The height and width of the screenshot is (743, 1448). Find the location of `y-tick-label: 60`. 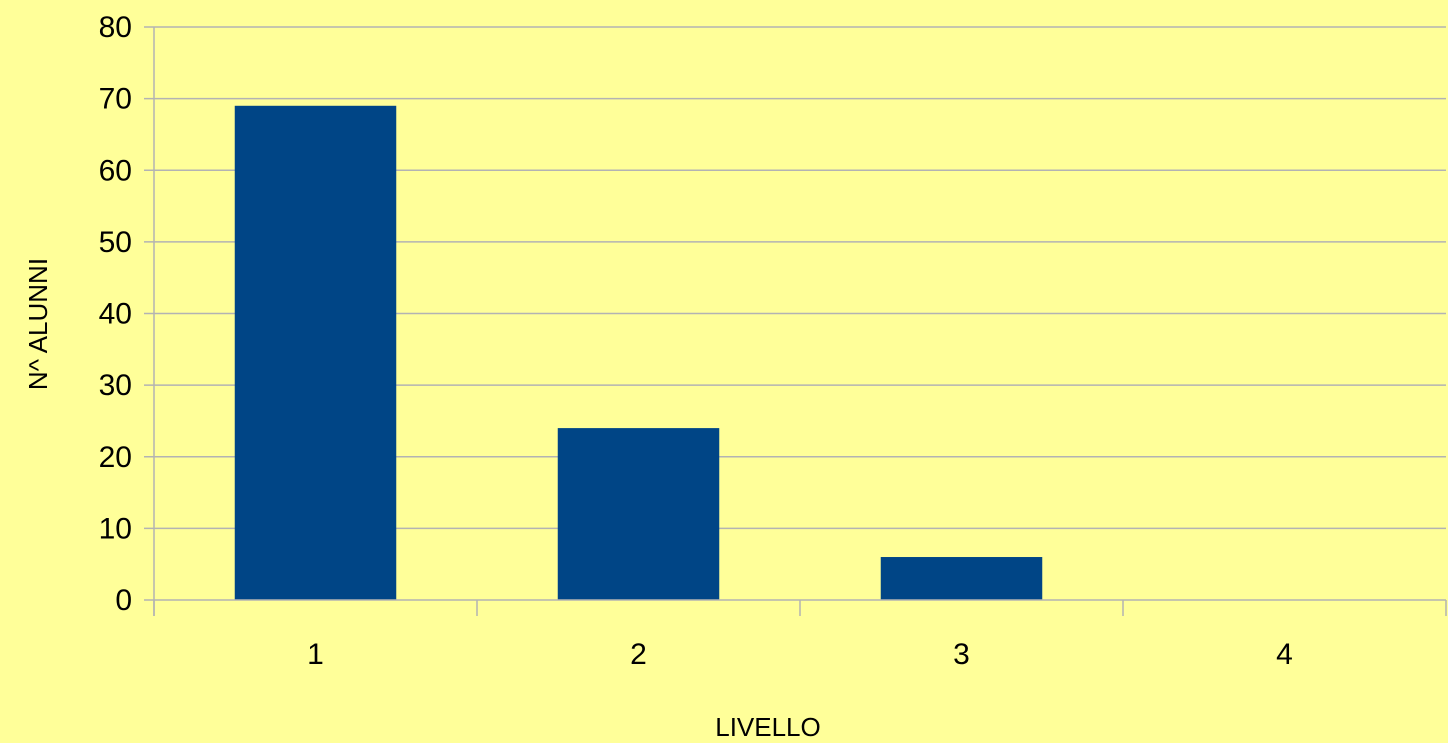

y-tick-label: 60 is located at coordinates (115, 170).